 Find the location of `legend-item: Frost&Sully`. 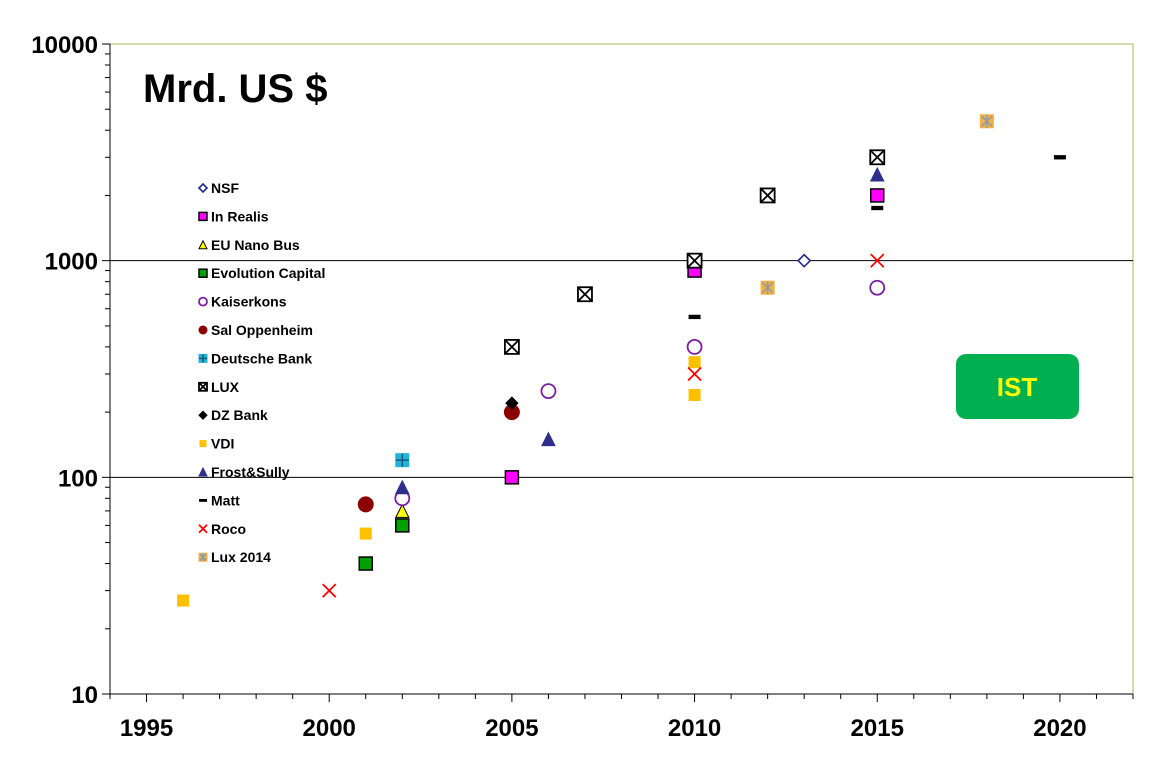

legend-item: Frost&Sully is located at coordinates (244, 472).